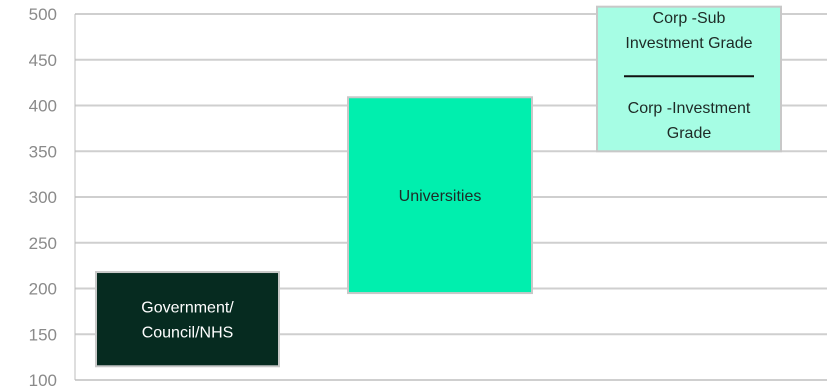  What do you see at coordinates (187, 308) in the screenshot?
I see `bar-label: Government/` at bounding box center [187, 308].